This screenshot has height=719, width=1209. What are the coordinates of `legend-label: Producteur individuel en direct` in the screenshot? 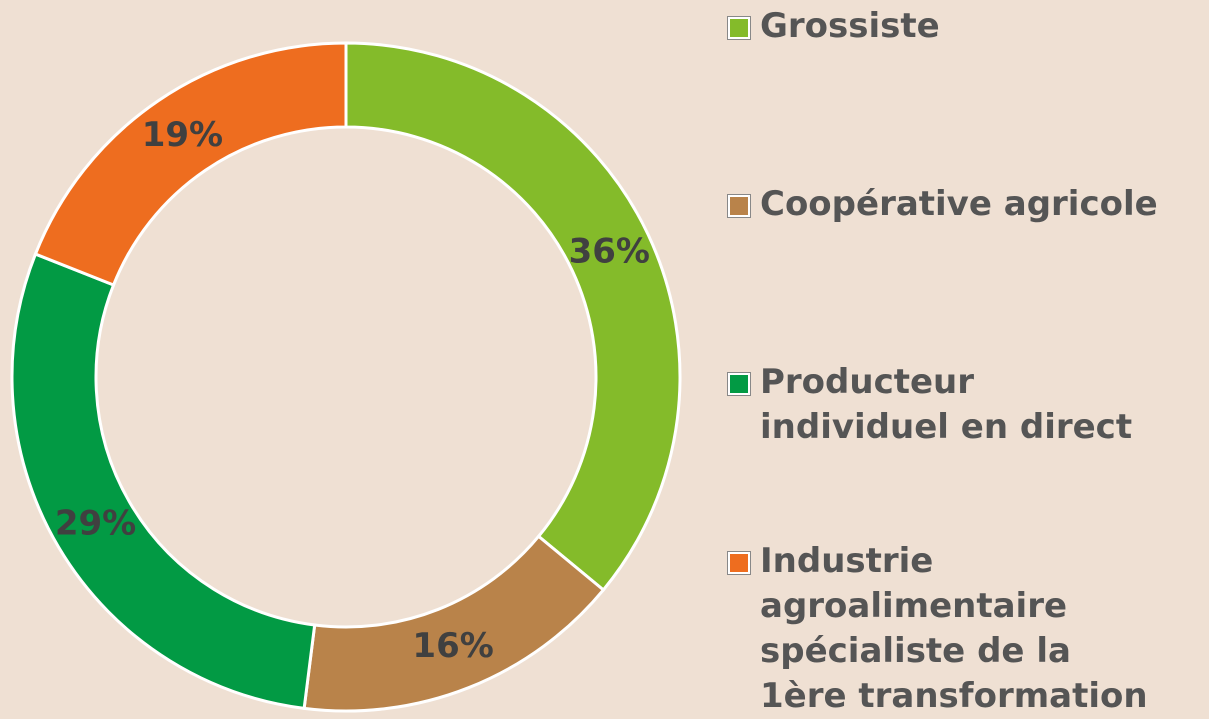 It's located at (946, 404).